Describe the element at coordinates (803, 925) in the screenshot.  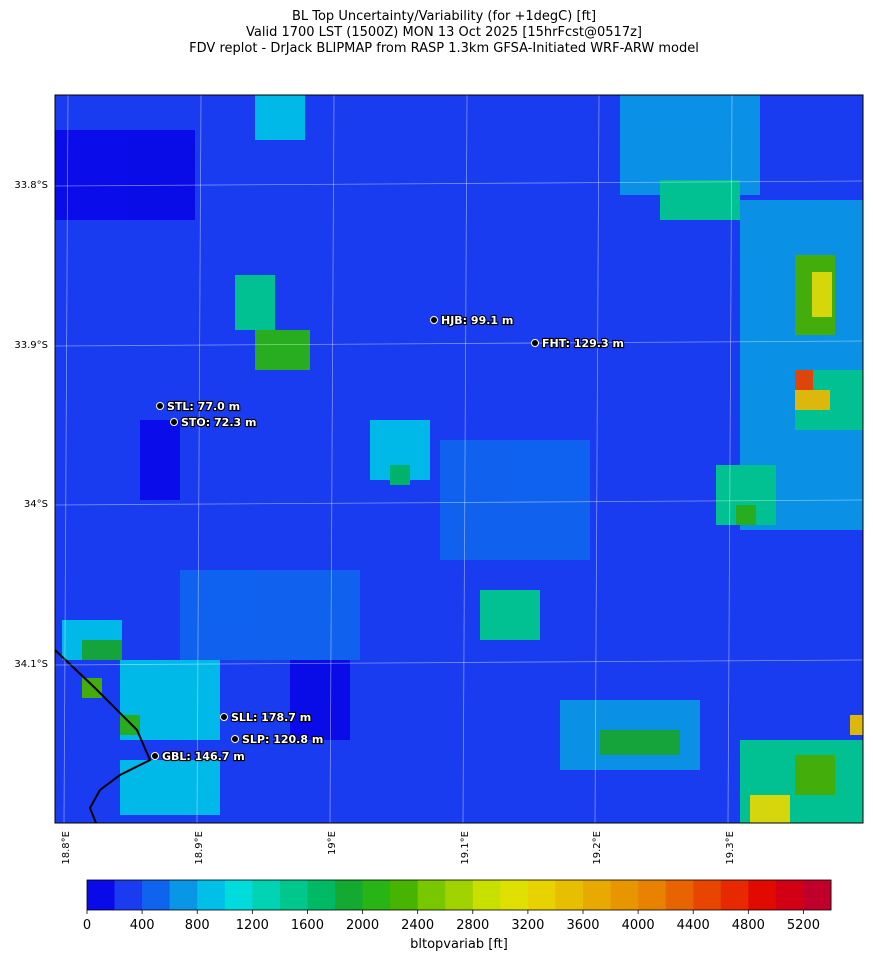
I see `colorbar-tick-label: 5200` at that location.